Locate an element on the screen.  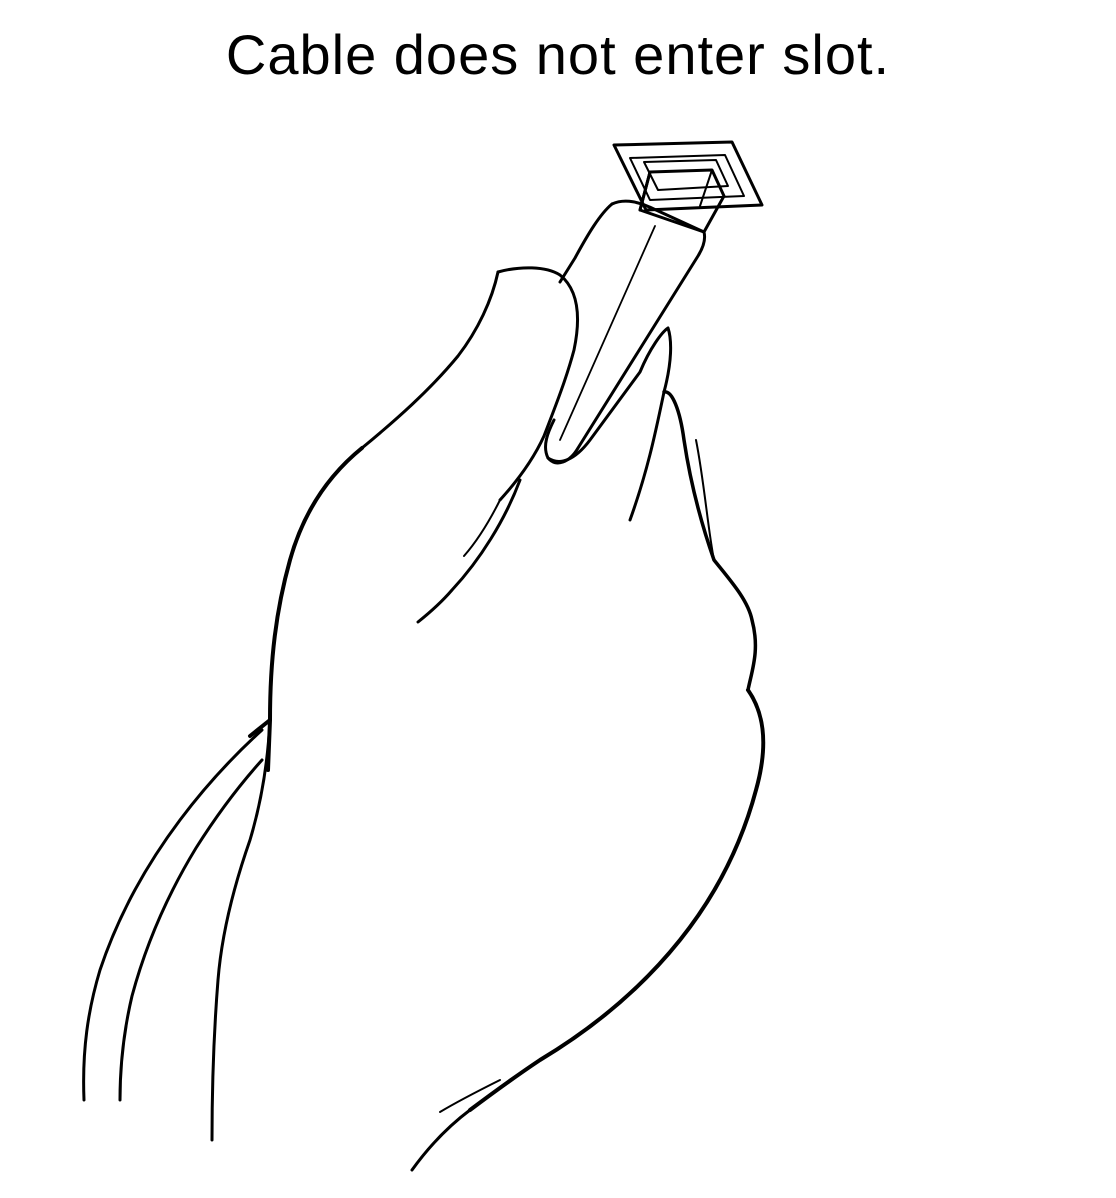
slot-port-icon is located at coordinates (688, 176).